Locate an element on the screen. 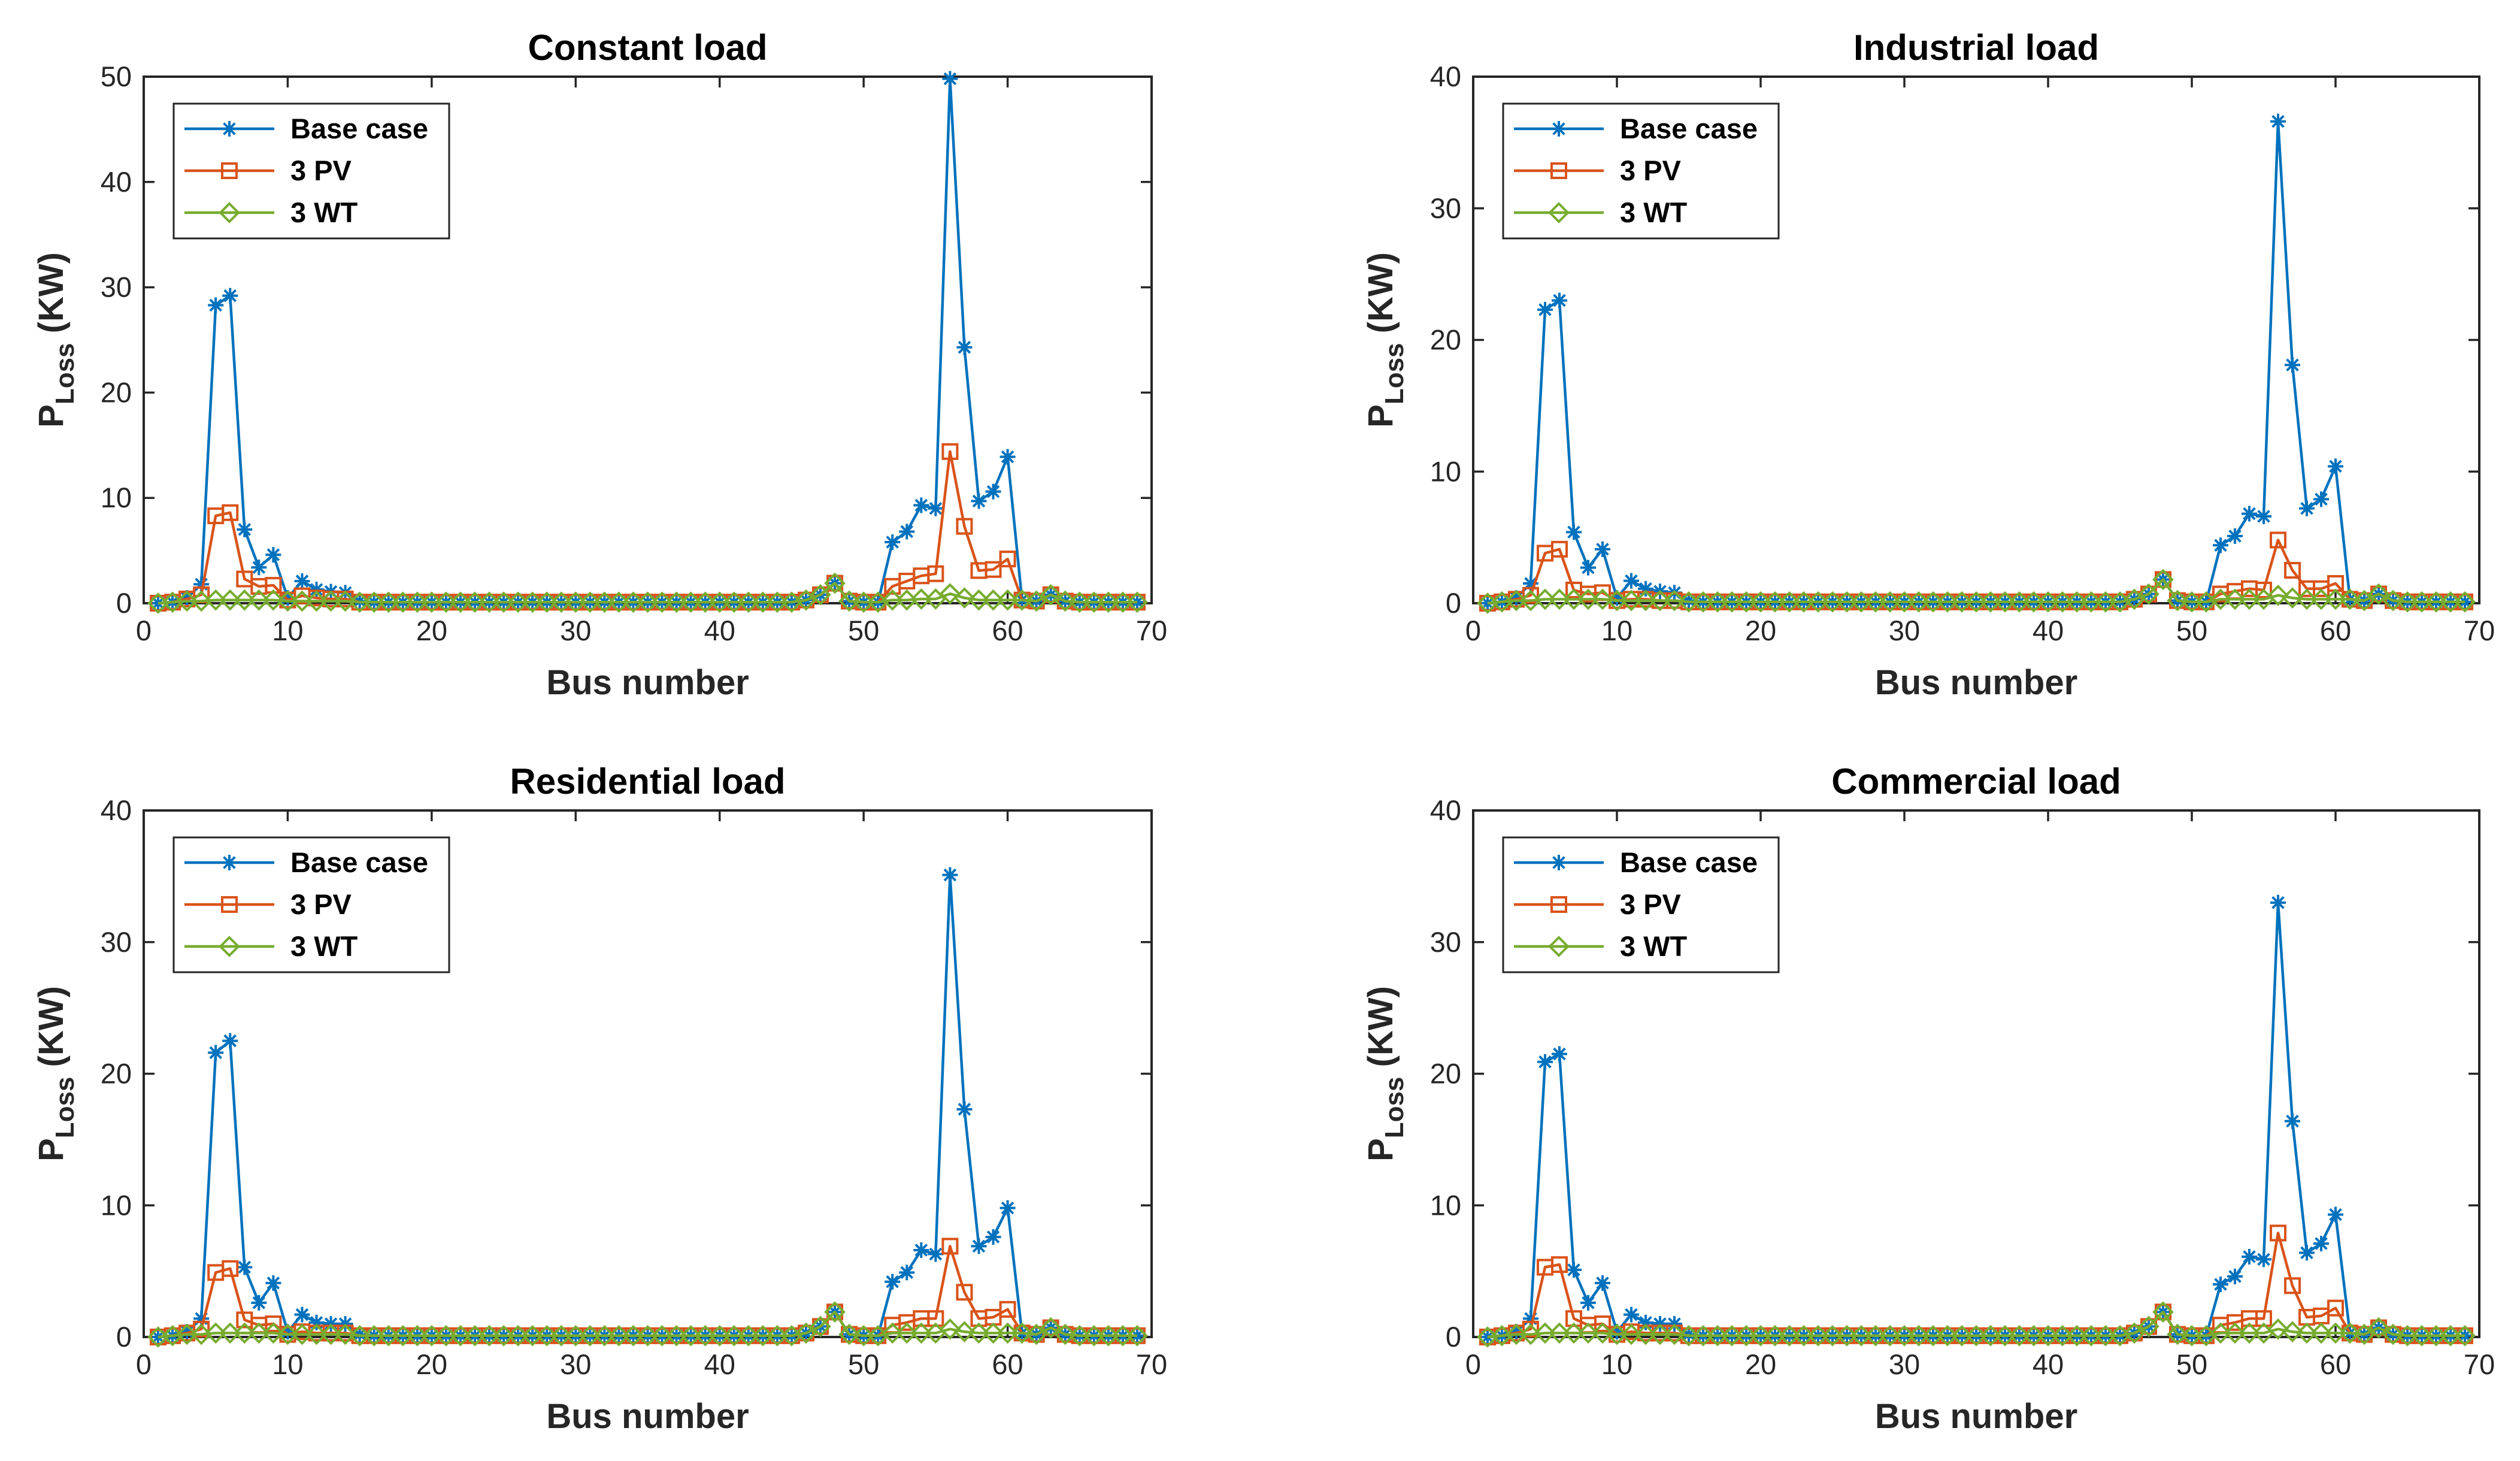 The image size is (2520, 1461). legend-label: Base case is located at coordinates (1689, 128).